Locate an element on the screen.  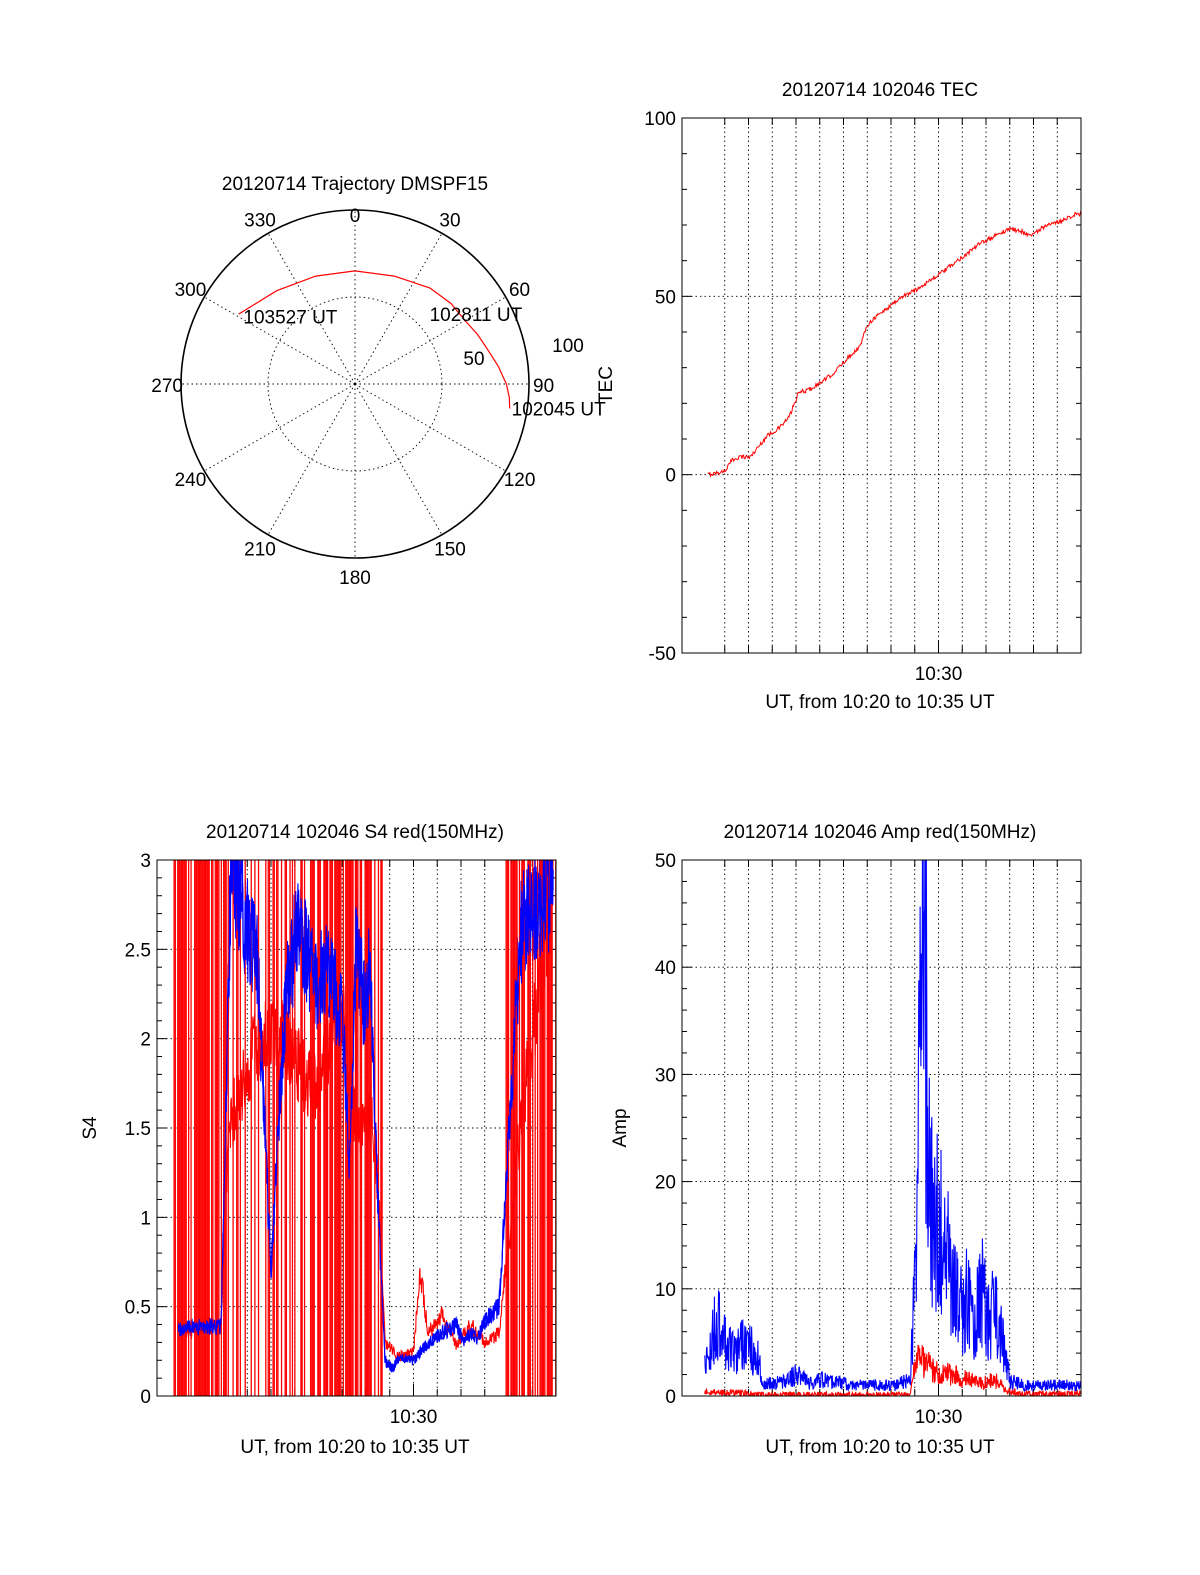
polar-trajectory-line is located at coordinates (374, 339).